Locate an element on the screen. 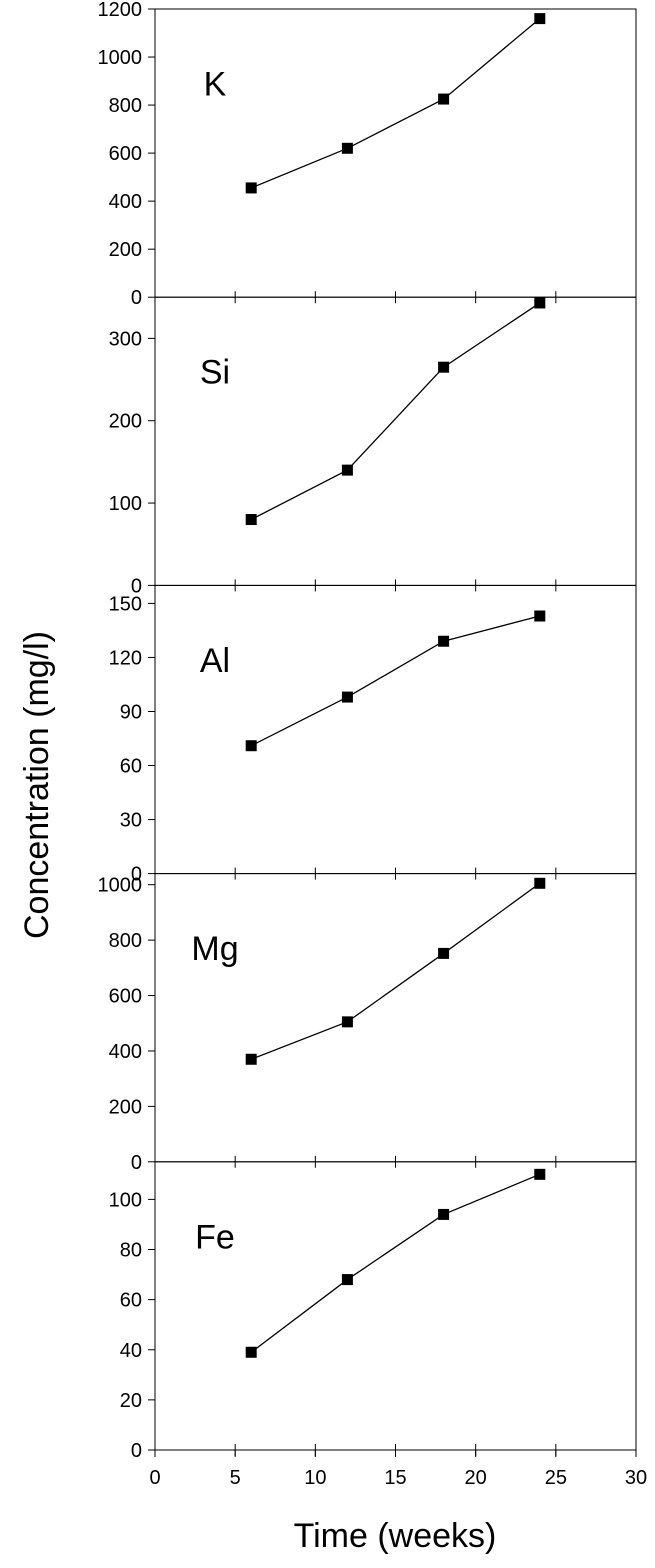 This screenshot has height=1568, width=655. y-tick-label: 40 is located at coordinates (131, 1351).